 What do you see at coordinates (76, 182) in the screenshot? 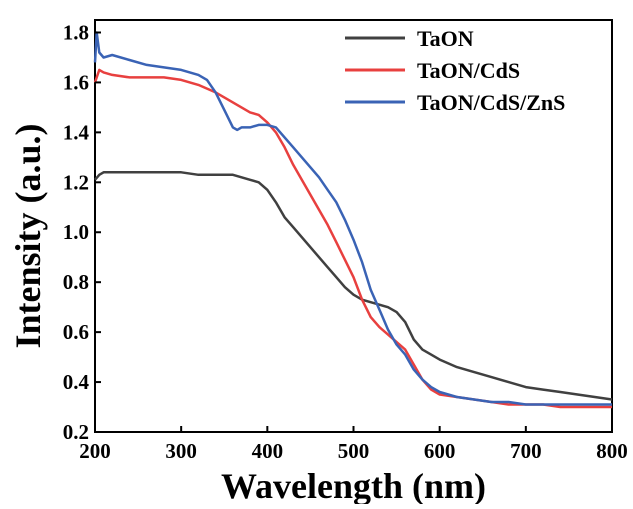
I see `y-tick-label: 1.2` at bounding box center [76, 182].